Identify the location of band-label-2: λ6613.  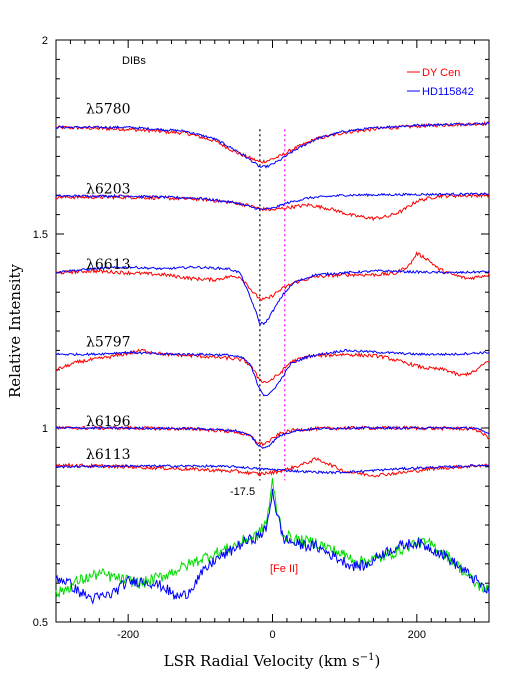
(108, 265).